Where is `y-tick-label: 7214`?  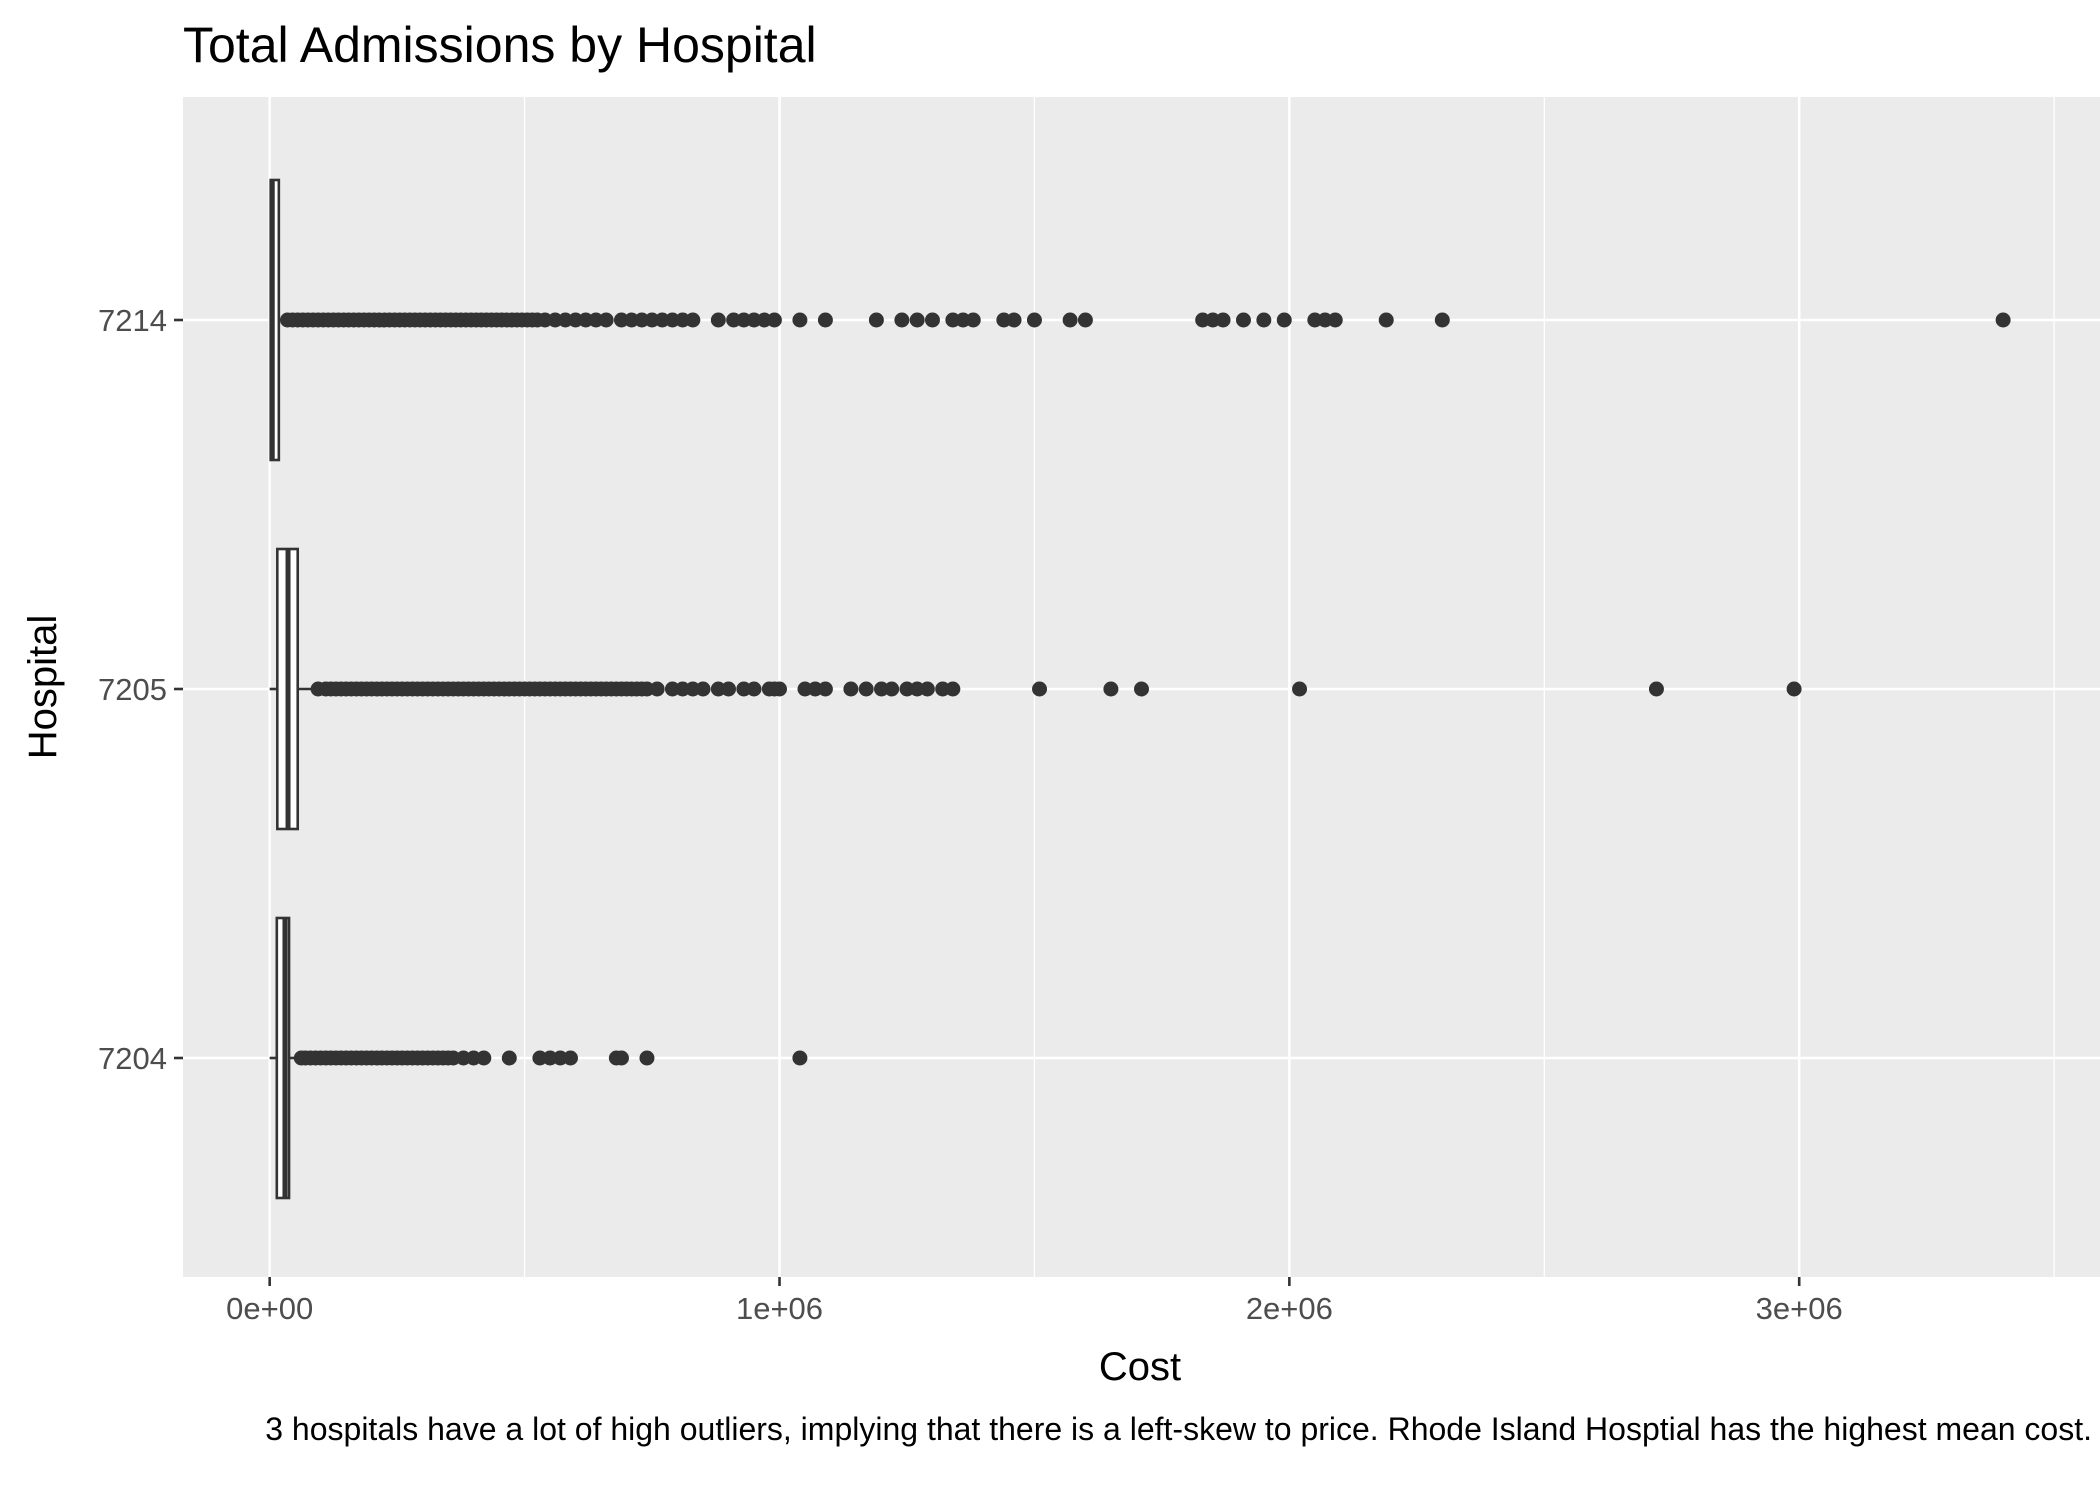 y-tick-label: 7214 is located at coordinates (132, 320).